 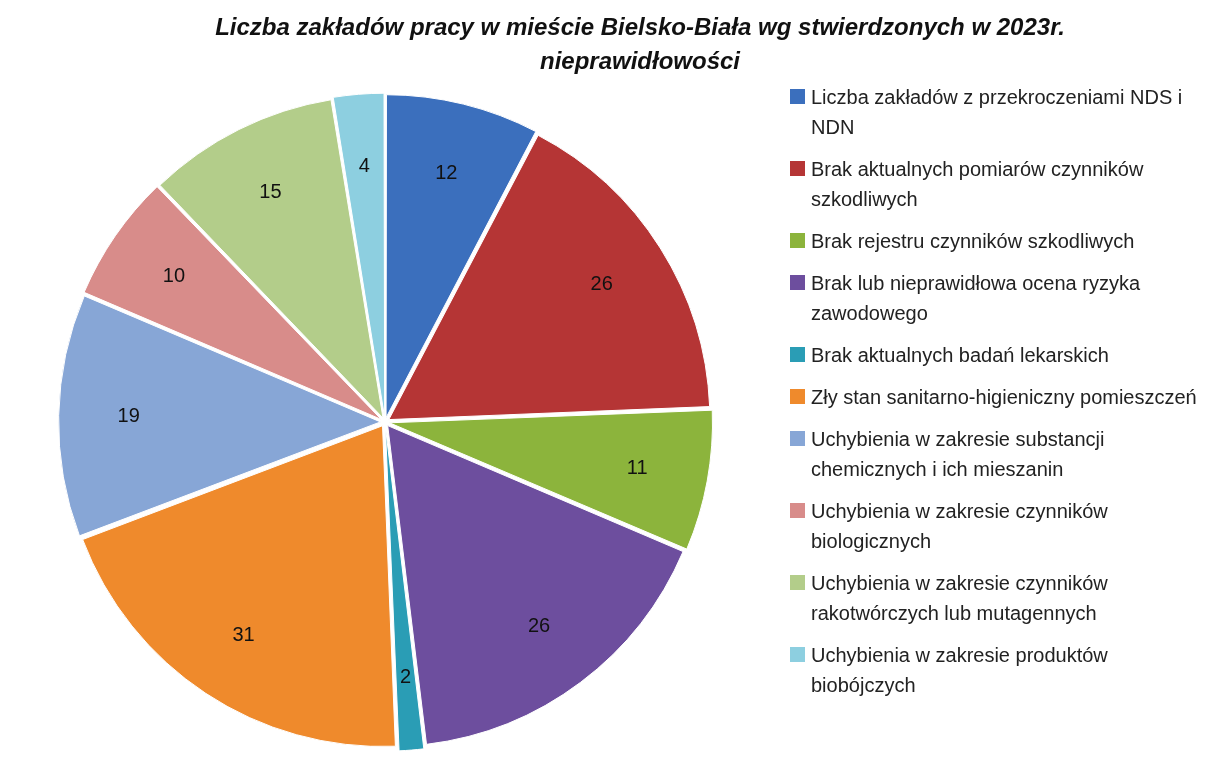 I want to click on legend-label: Uchybienia w zakresie czynników rakotwórczych lub mutagennych, so click(x=960, y=598).